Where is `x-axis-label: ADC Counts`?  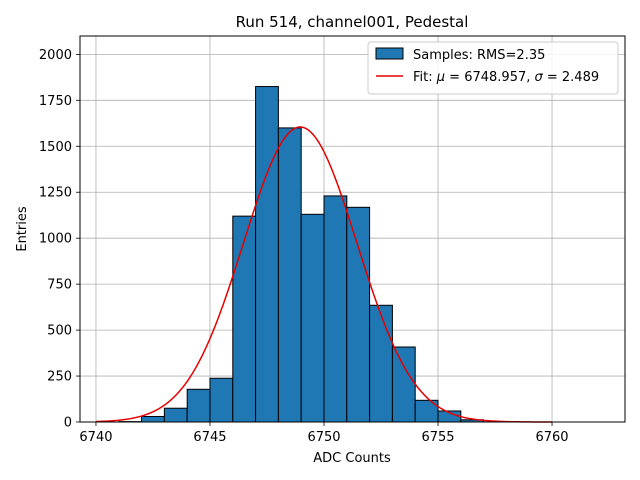 x-axis-label: ADC Counts is located at coordinates (352, 458).